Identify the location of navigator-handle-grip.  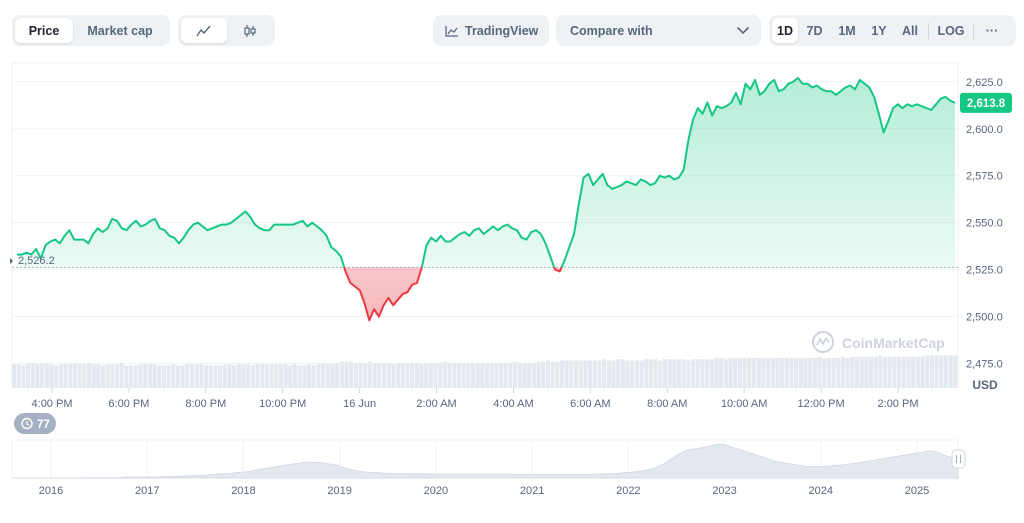
(958, 459).